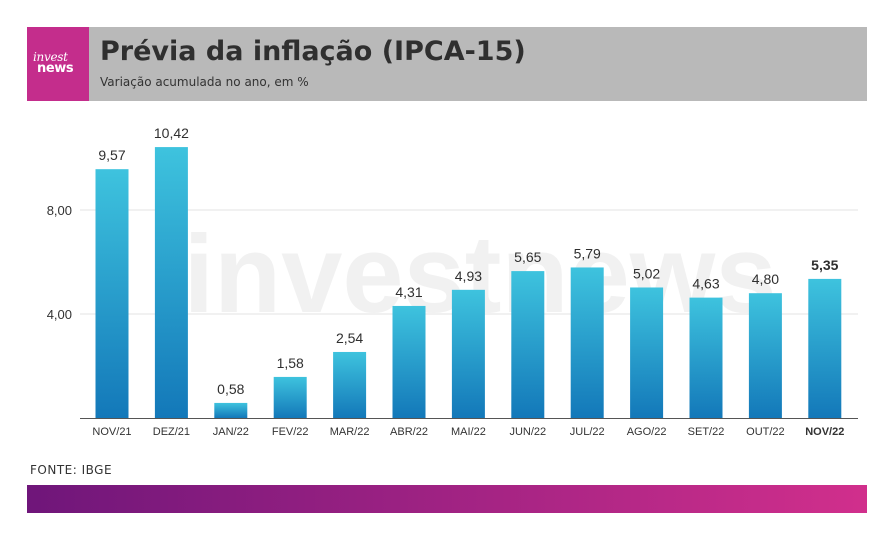  I want to click on x-tick-label: AGO/22, so click(647, 432).